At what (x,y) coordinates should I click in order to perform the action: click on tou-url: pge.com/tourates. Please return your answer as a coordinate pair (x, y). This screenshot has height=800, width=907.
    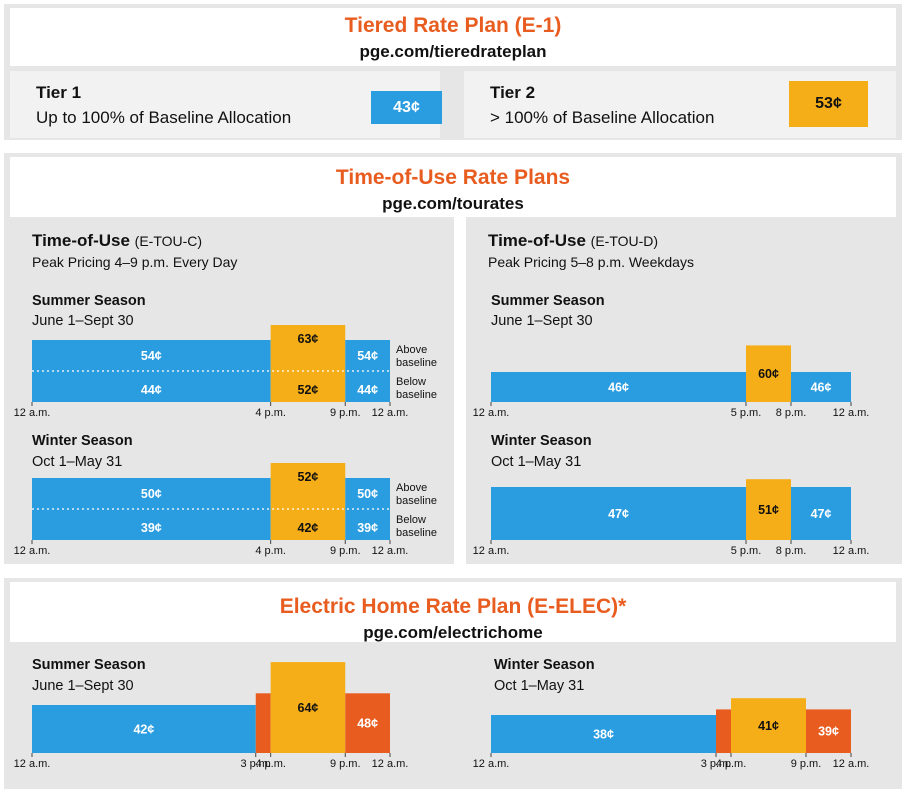
    Looking at the image, I should click on (453, 203).